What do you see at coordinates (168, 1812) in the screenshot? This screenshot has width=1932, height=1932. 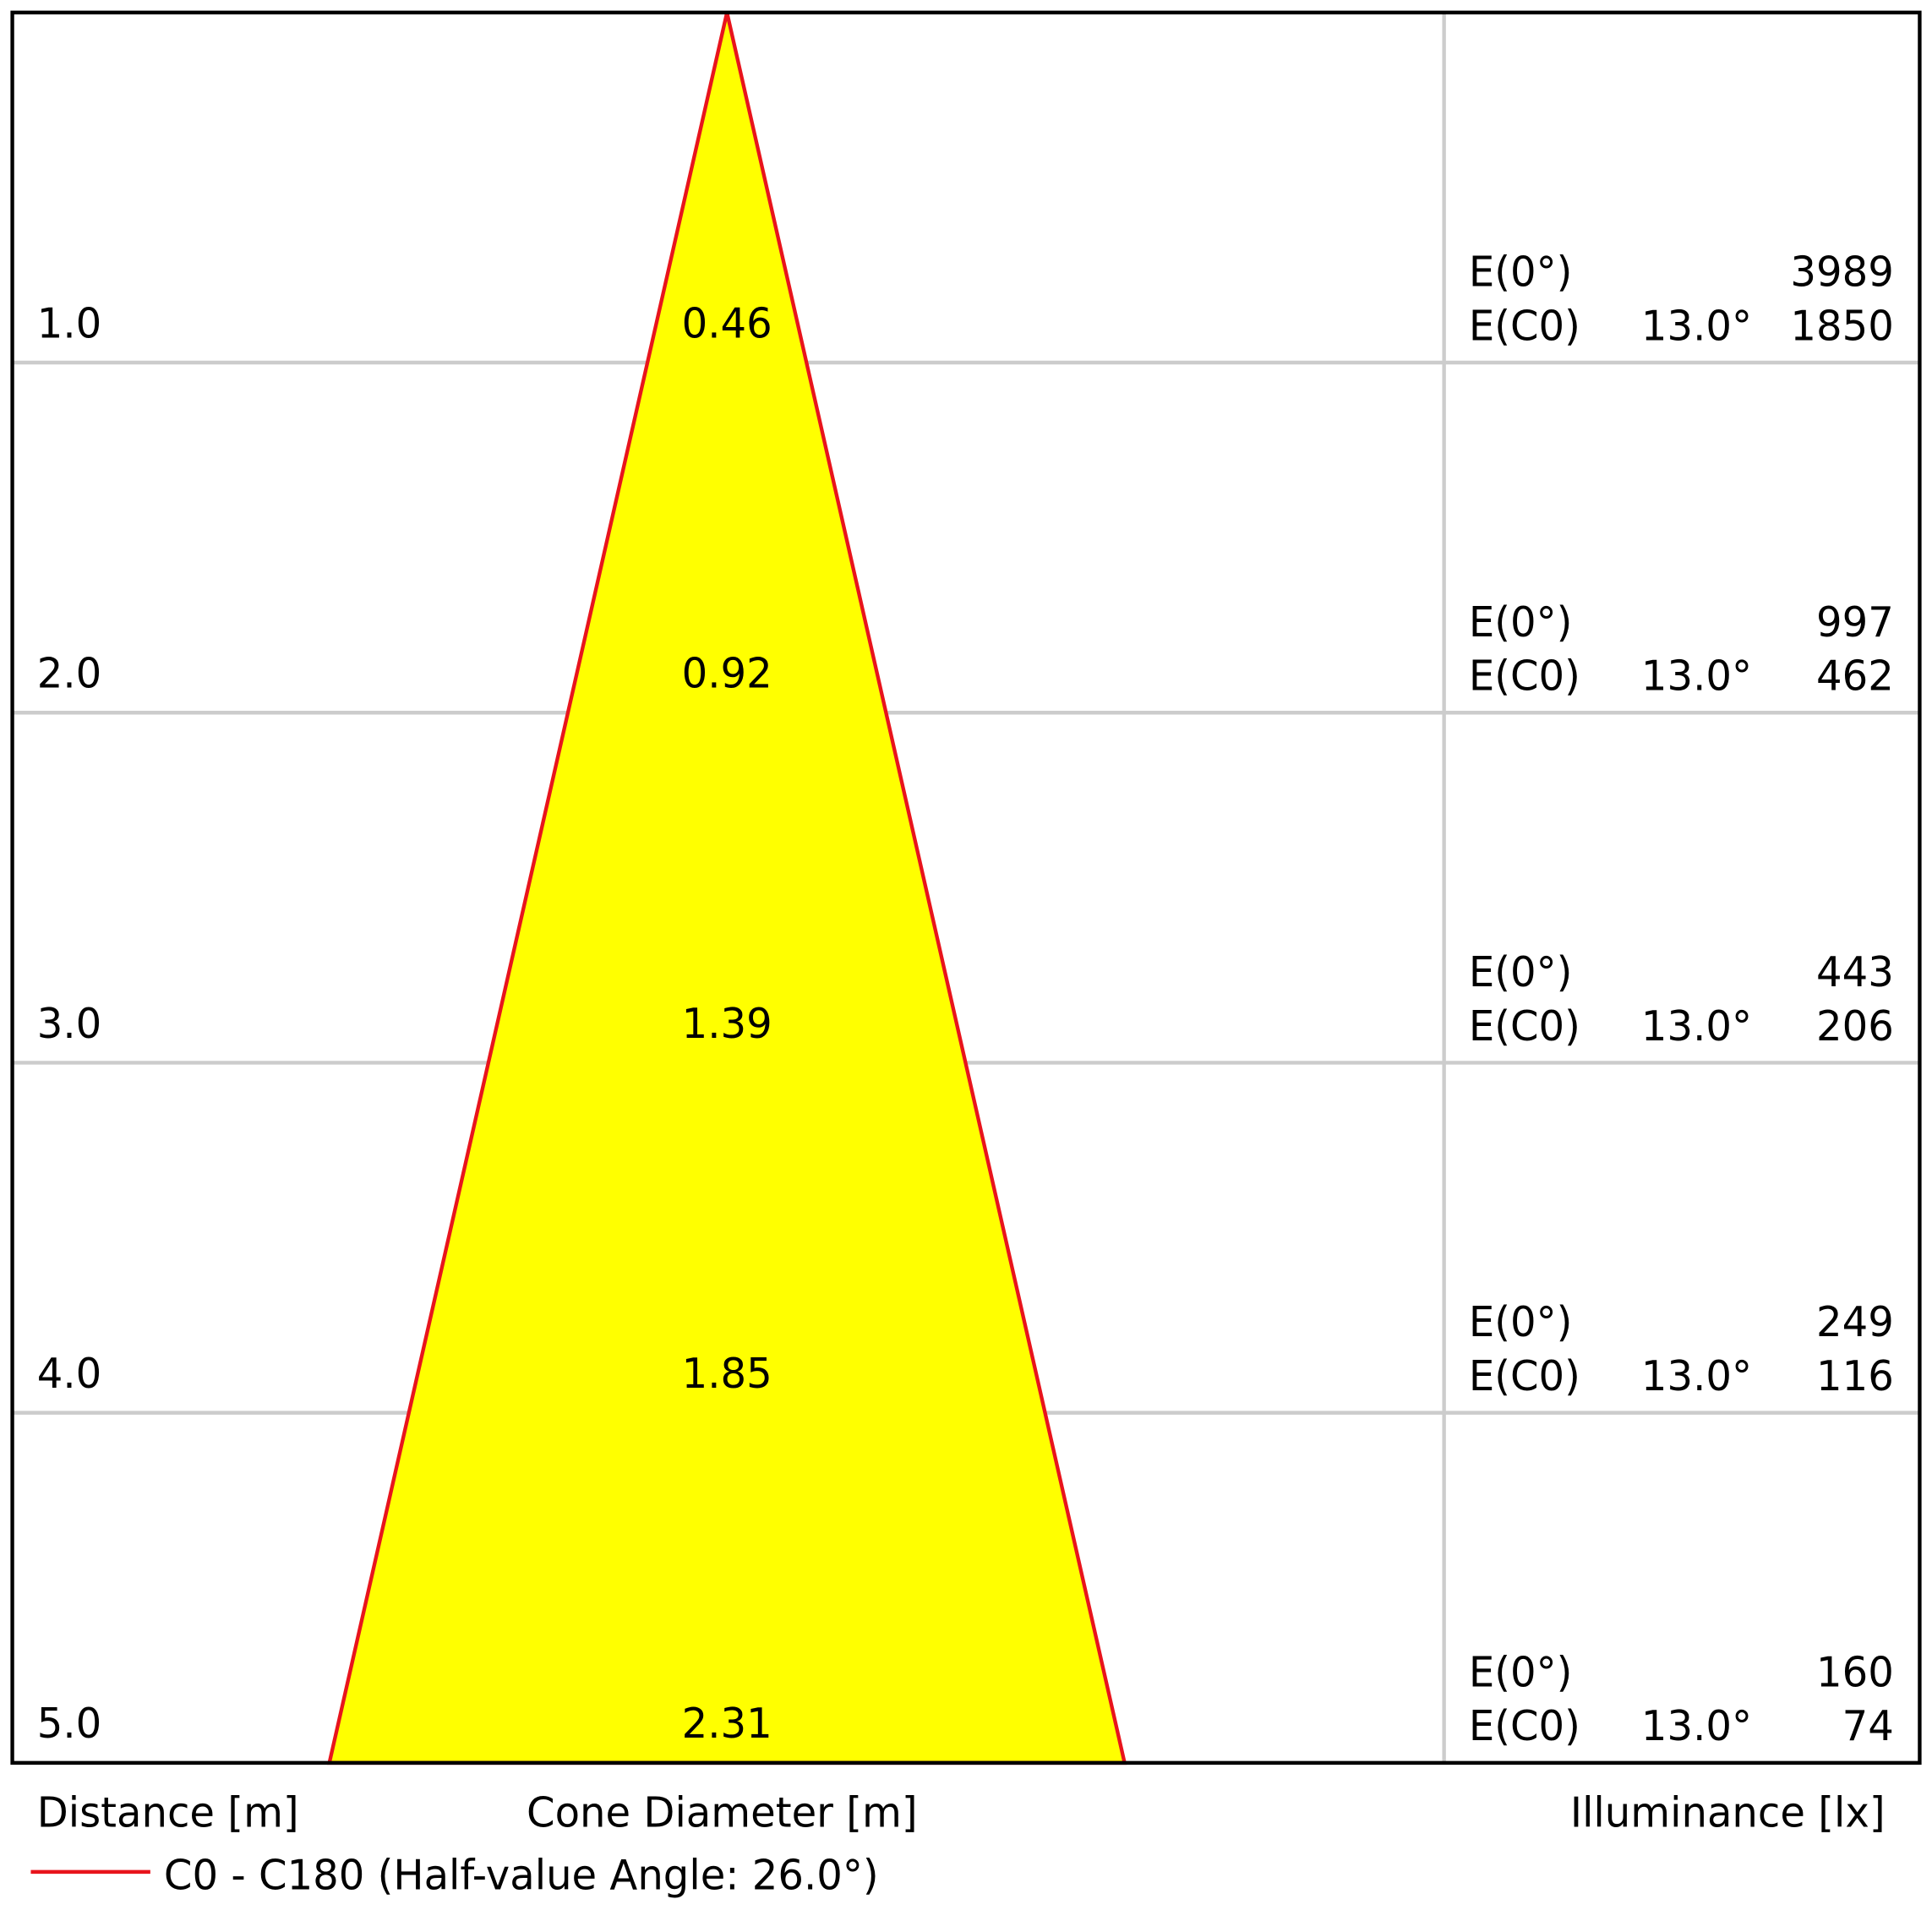 I see `distance-label: Distance [m]` at bounding box center [168, 1812].